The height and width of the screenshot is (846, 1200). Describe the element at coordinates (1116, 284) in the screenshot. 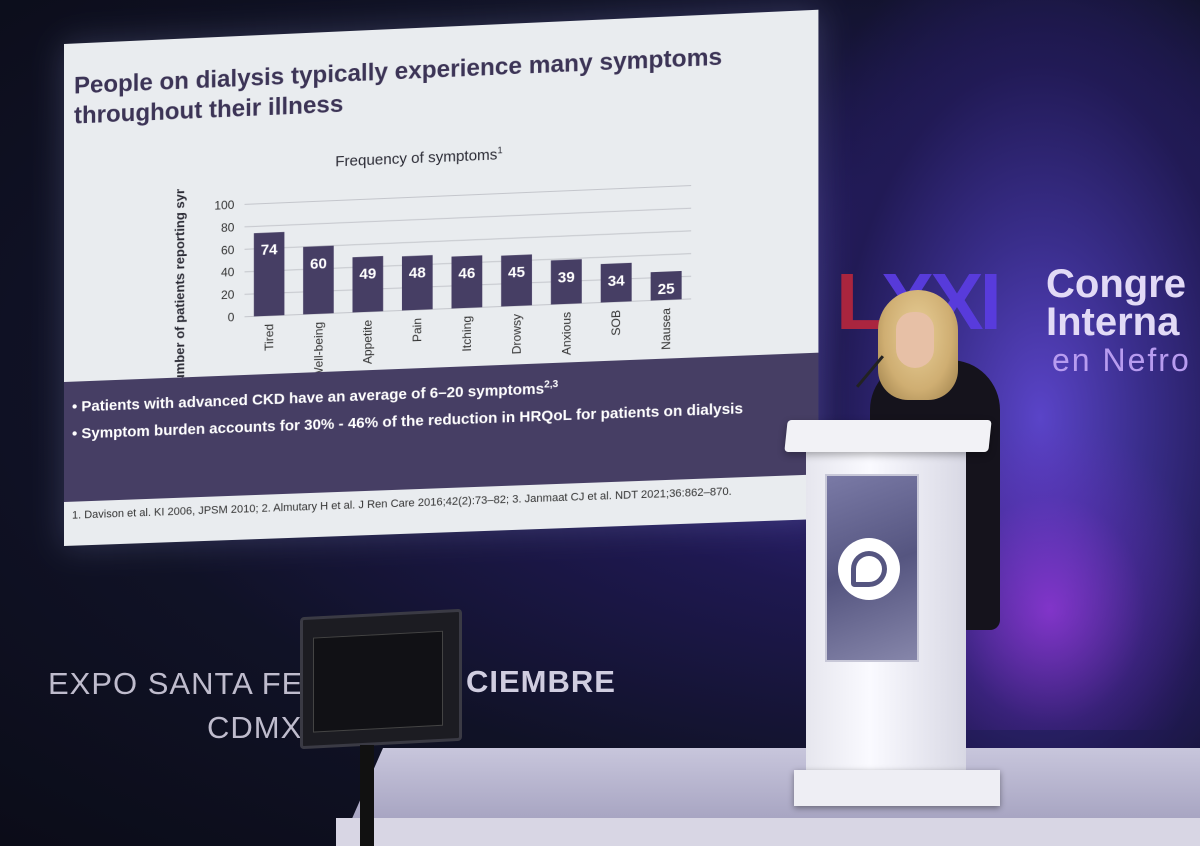

I see `congress-line-1: Congre` at that location.